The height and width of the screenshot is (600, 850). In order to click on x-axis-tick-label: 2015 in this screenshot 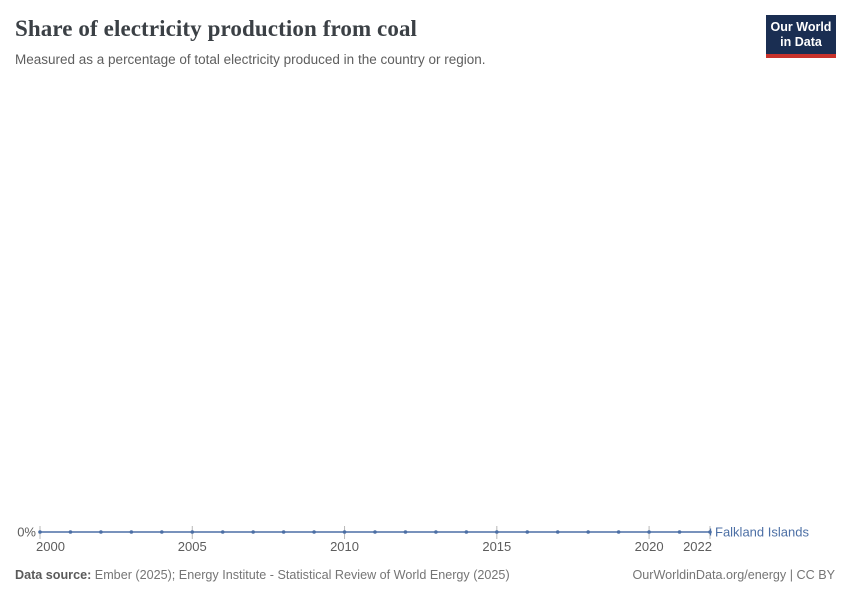, I will do `click(496, 546)`.